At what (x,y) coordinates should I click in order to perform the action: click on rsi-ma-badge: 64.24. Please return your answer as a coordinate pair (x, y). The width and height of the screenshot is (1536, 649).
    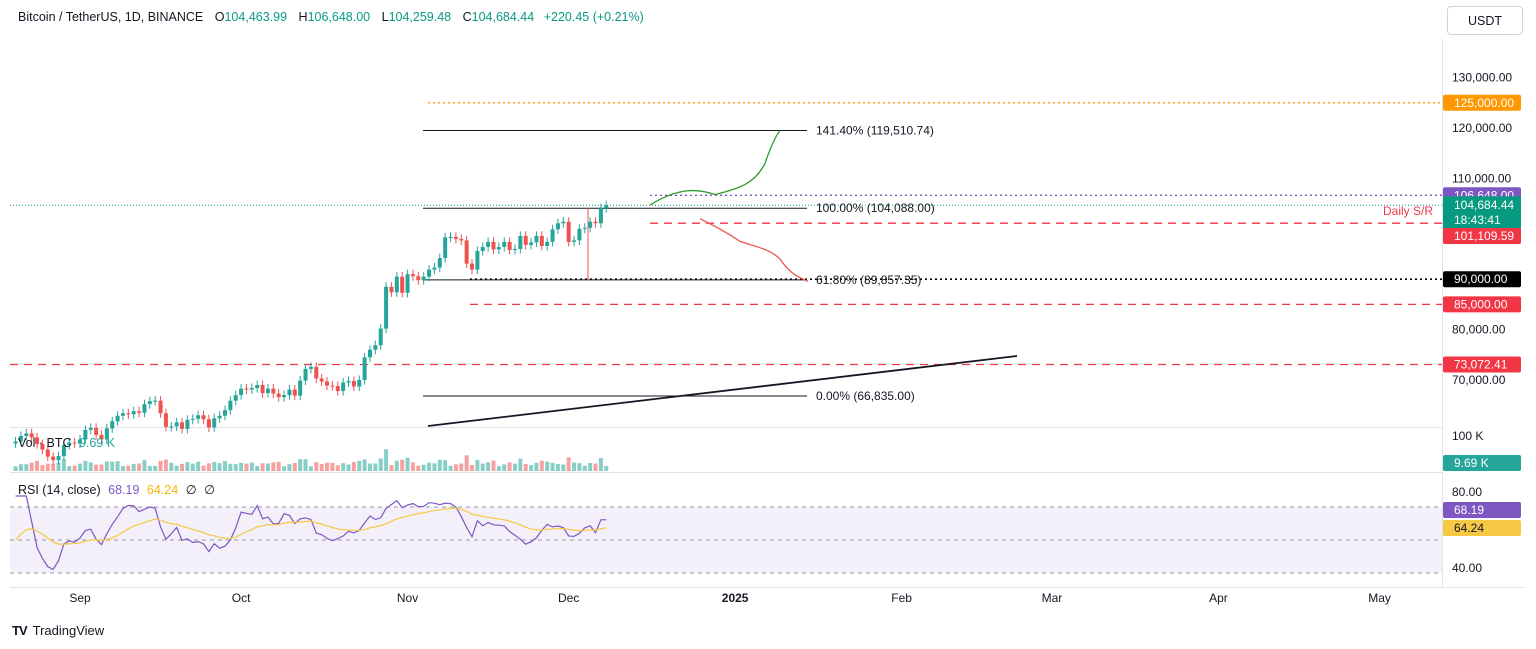
    Looking at the image, I should click on (1482, 528).